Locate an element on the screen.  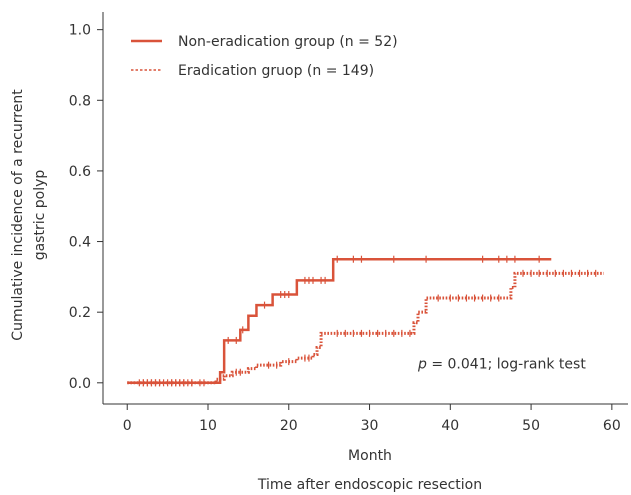
x-axis-label-secondary: Time after endoscopic resection is located at coordinates (369, 485).